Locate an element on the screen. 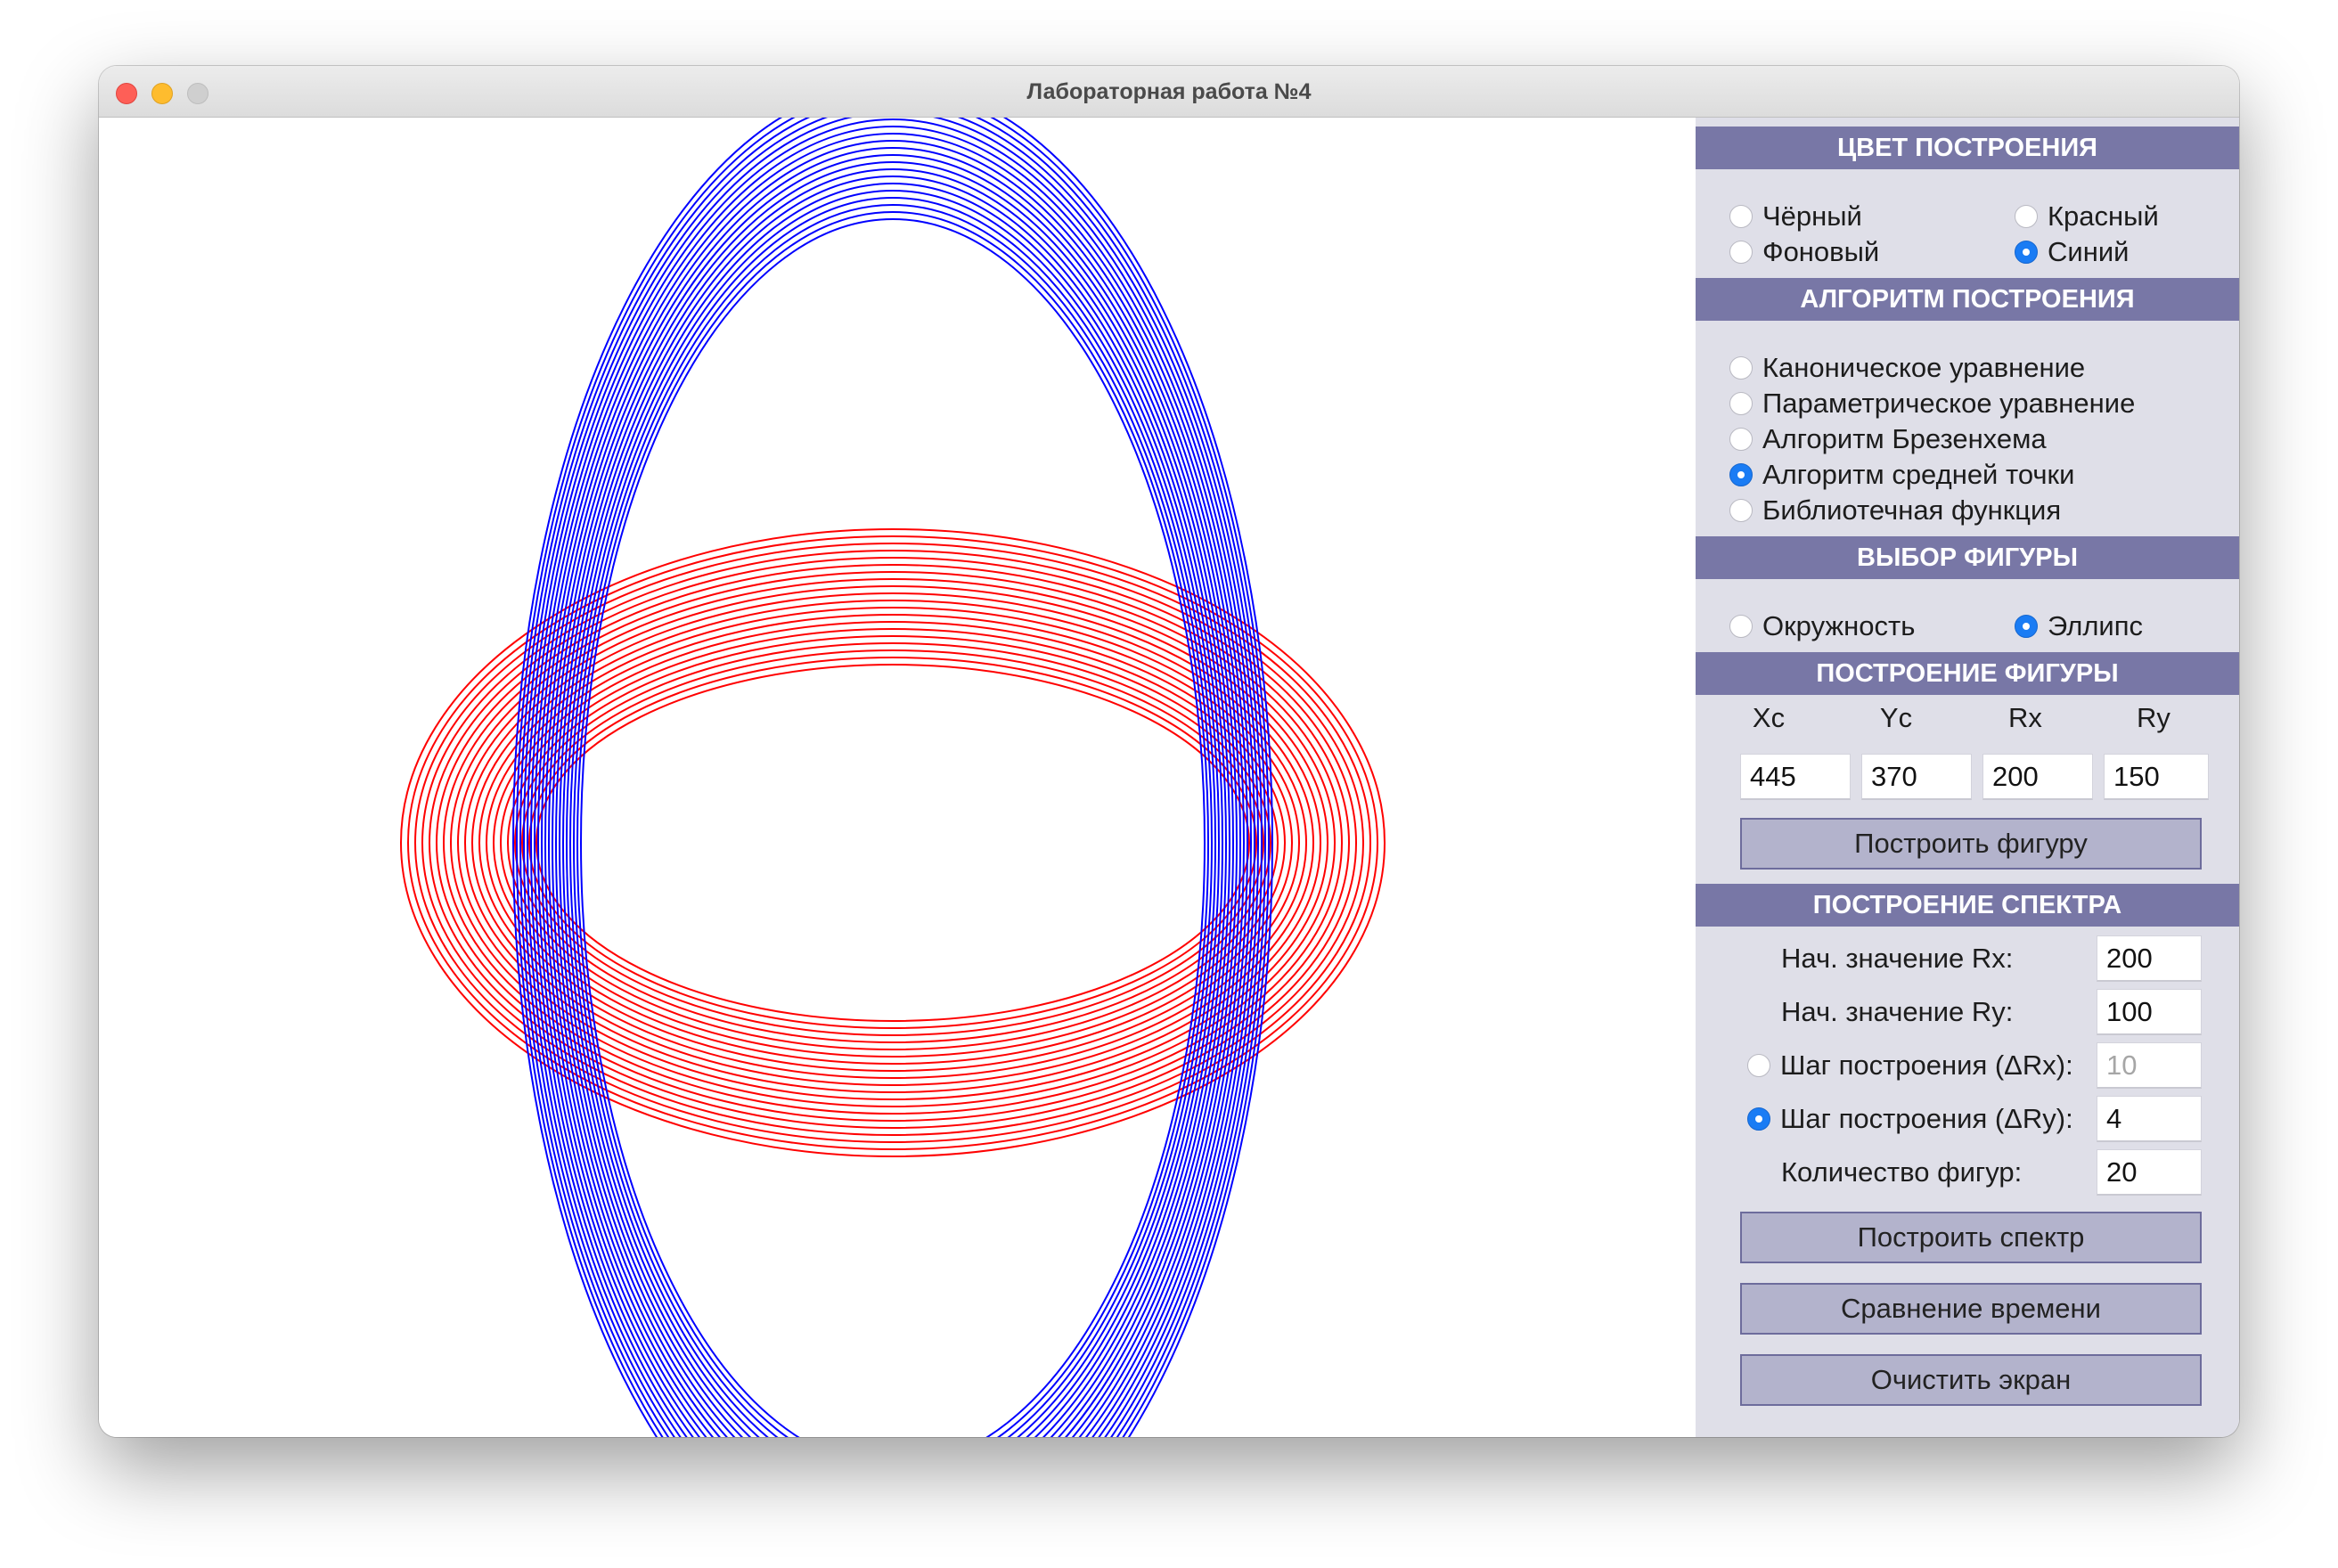 Image resolution: width=2338 pixels, height=1568 pixels. figure-circle-radio is located at coordinates (1741, 626).